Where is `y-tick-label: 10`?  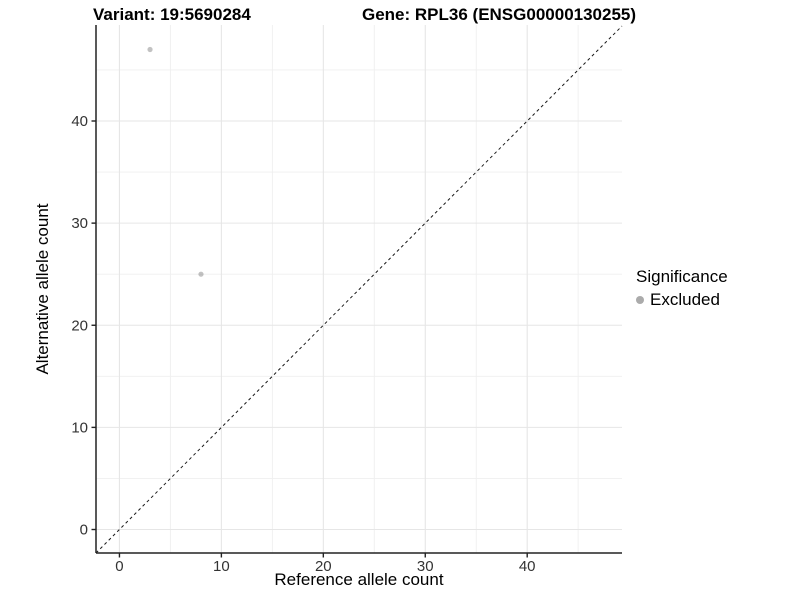
y-tick-label: 10 is located at coordinates (79, 427).